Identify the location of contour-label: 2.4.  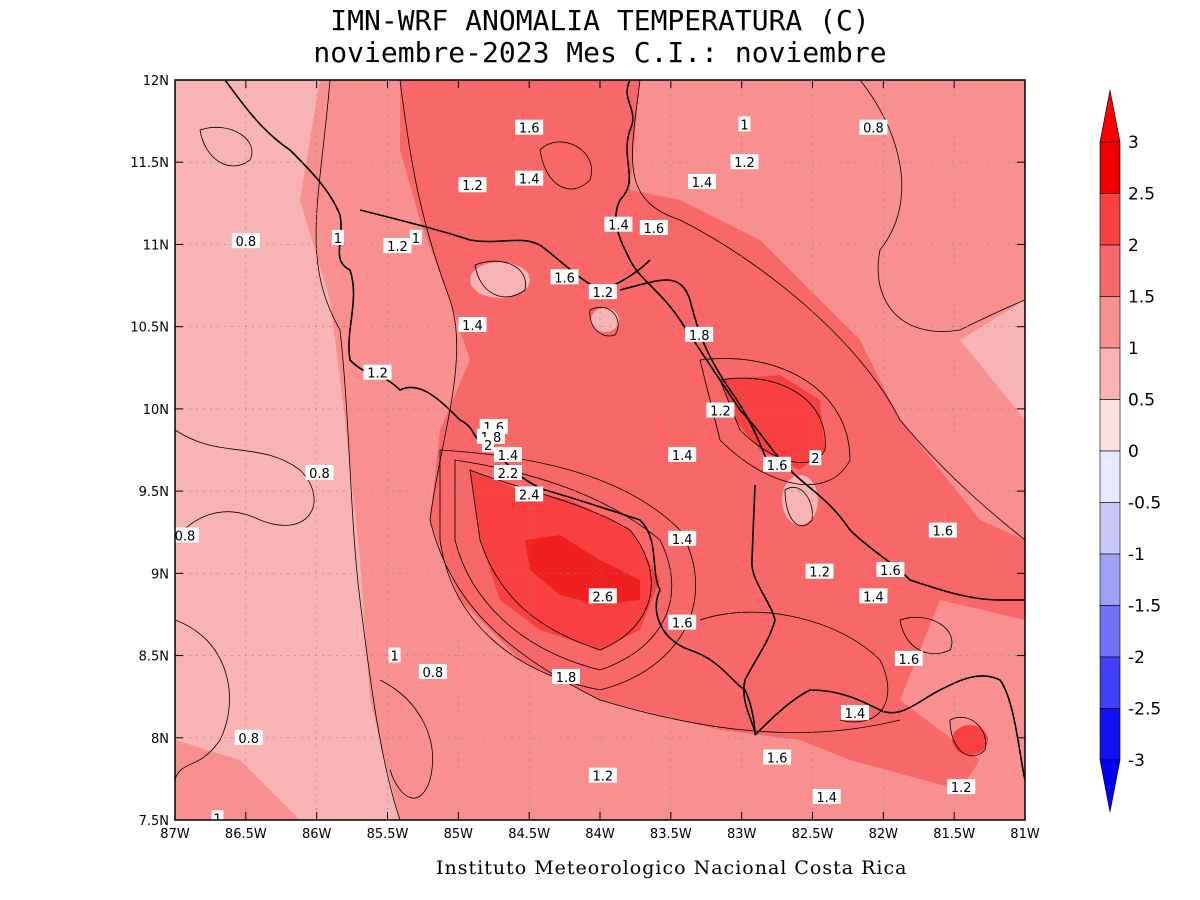
(529, 495).